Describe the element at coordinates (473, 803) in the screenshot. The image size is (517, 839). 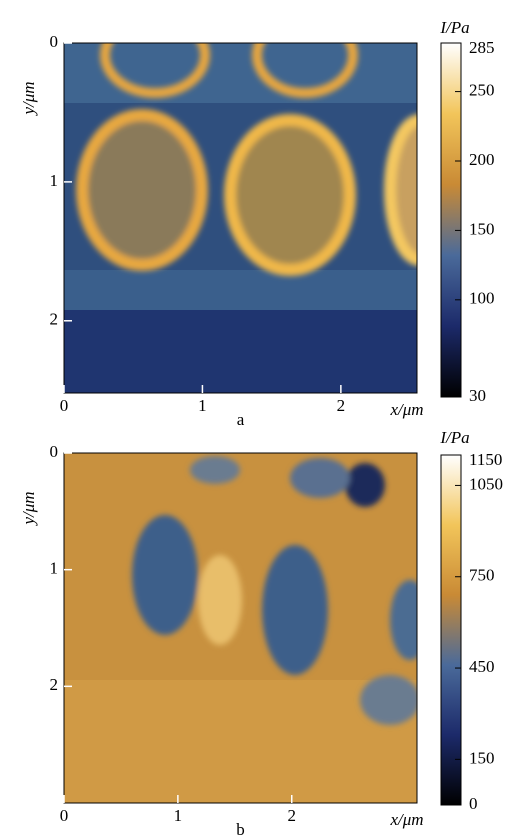
I see `colorbar-tick-label: 0` at that location.